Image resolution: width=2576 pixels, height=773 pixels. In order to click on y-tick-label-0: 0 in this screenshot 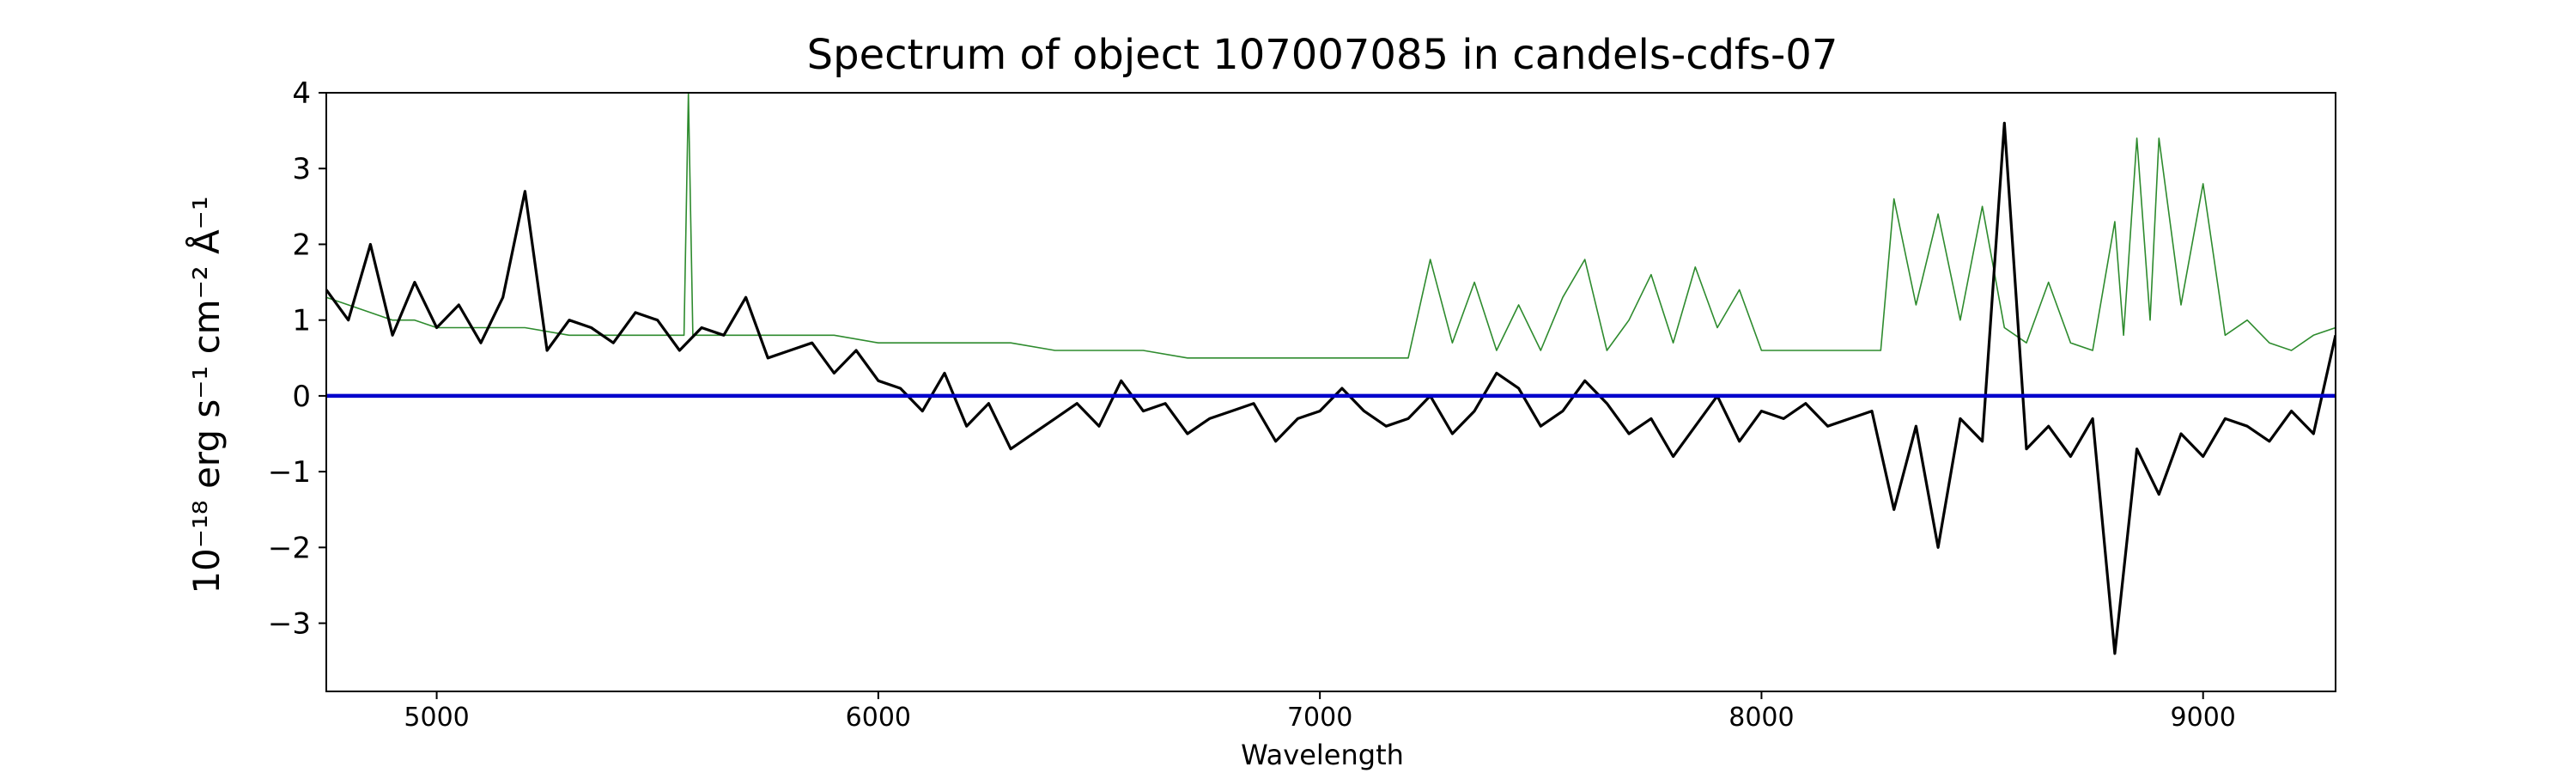, I will do `click(301, 397)`.